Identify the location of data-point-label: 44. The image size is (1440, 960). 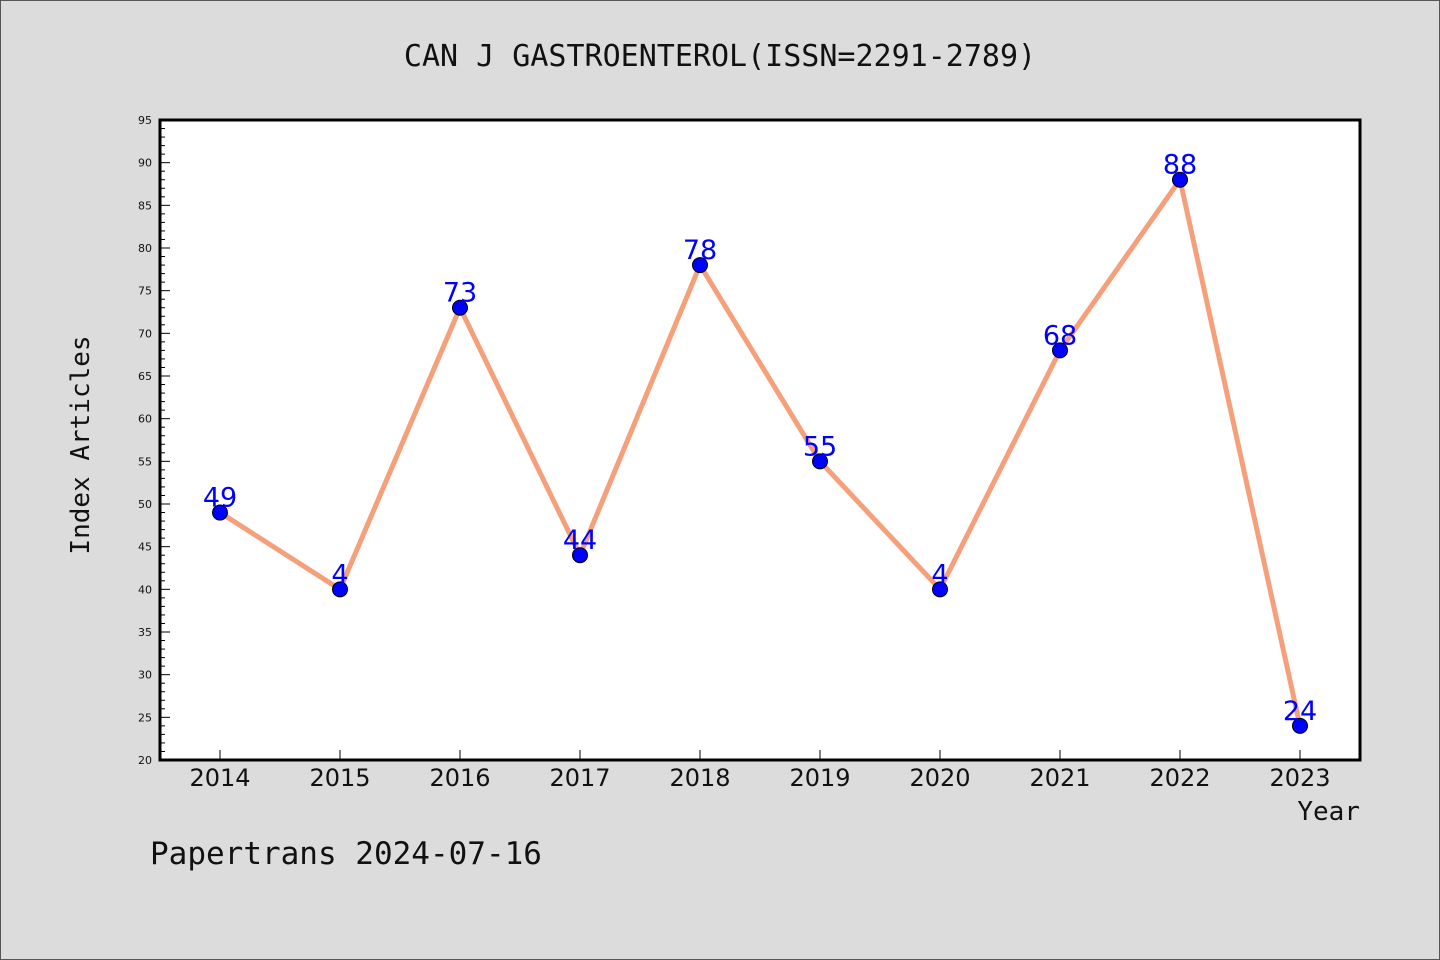
(580, 540).